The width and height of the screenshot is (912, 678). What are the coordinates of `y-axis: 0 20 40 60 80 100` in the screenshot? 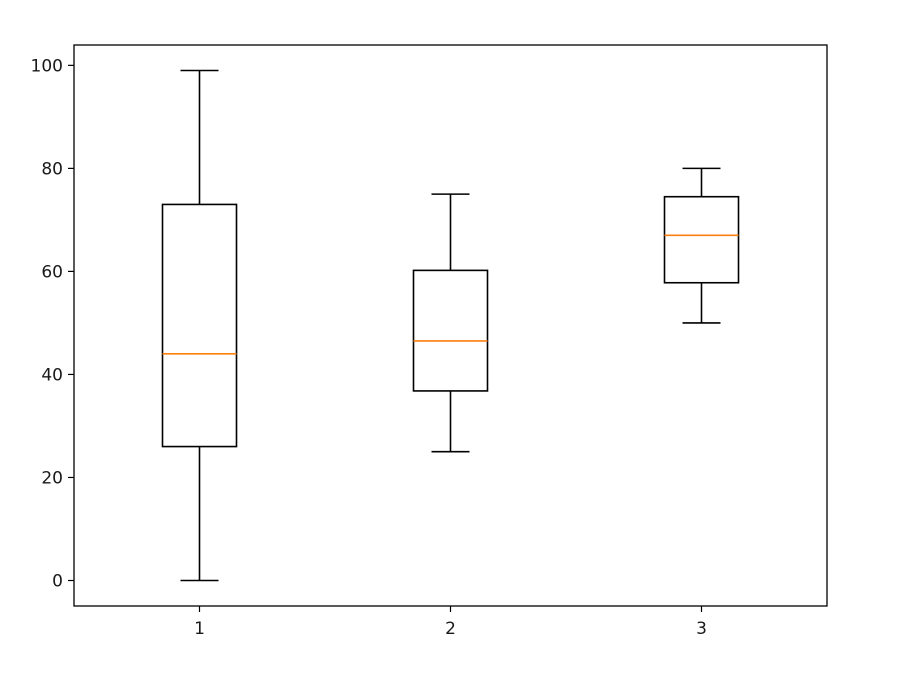 It's located at (52, 324).